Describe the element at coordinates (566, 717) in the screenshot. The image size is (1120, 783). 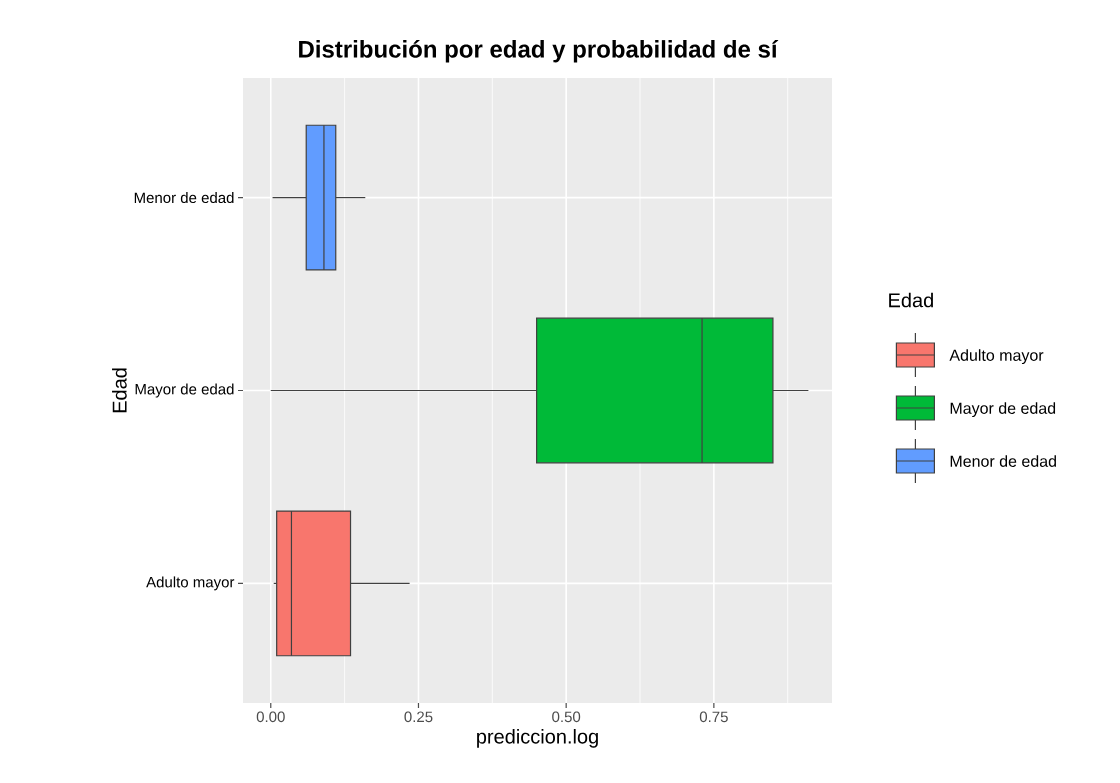
I see `x-tick-label: 0.50` at that location.